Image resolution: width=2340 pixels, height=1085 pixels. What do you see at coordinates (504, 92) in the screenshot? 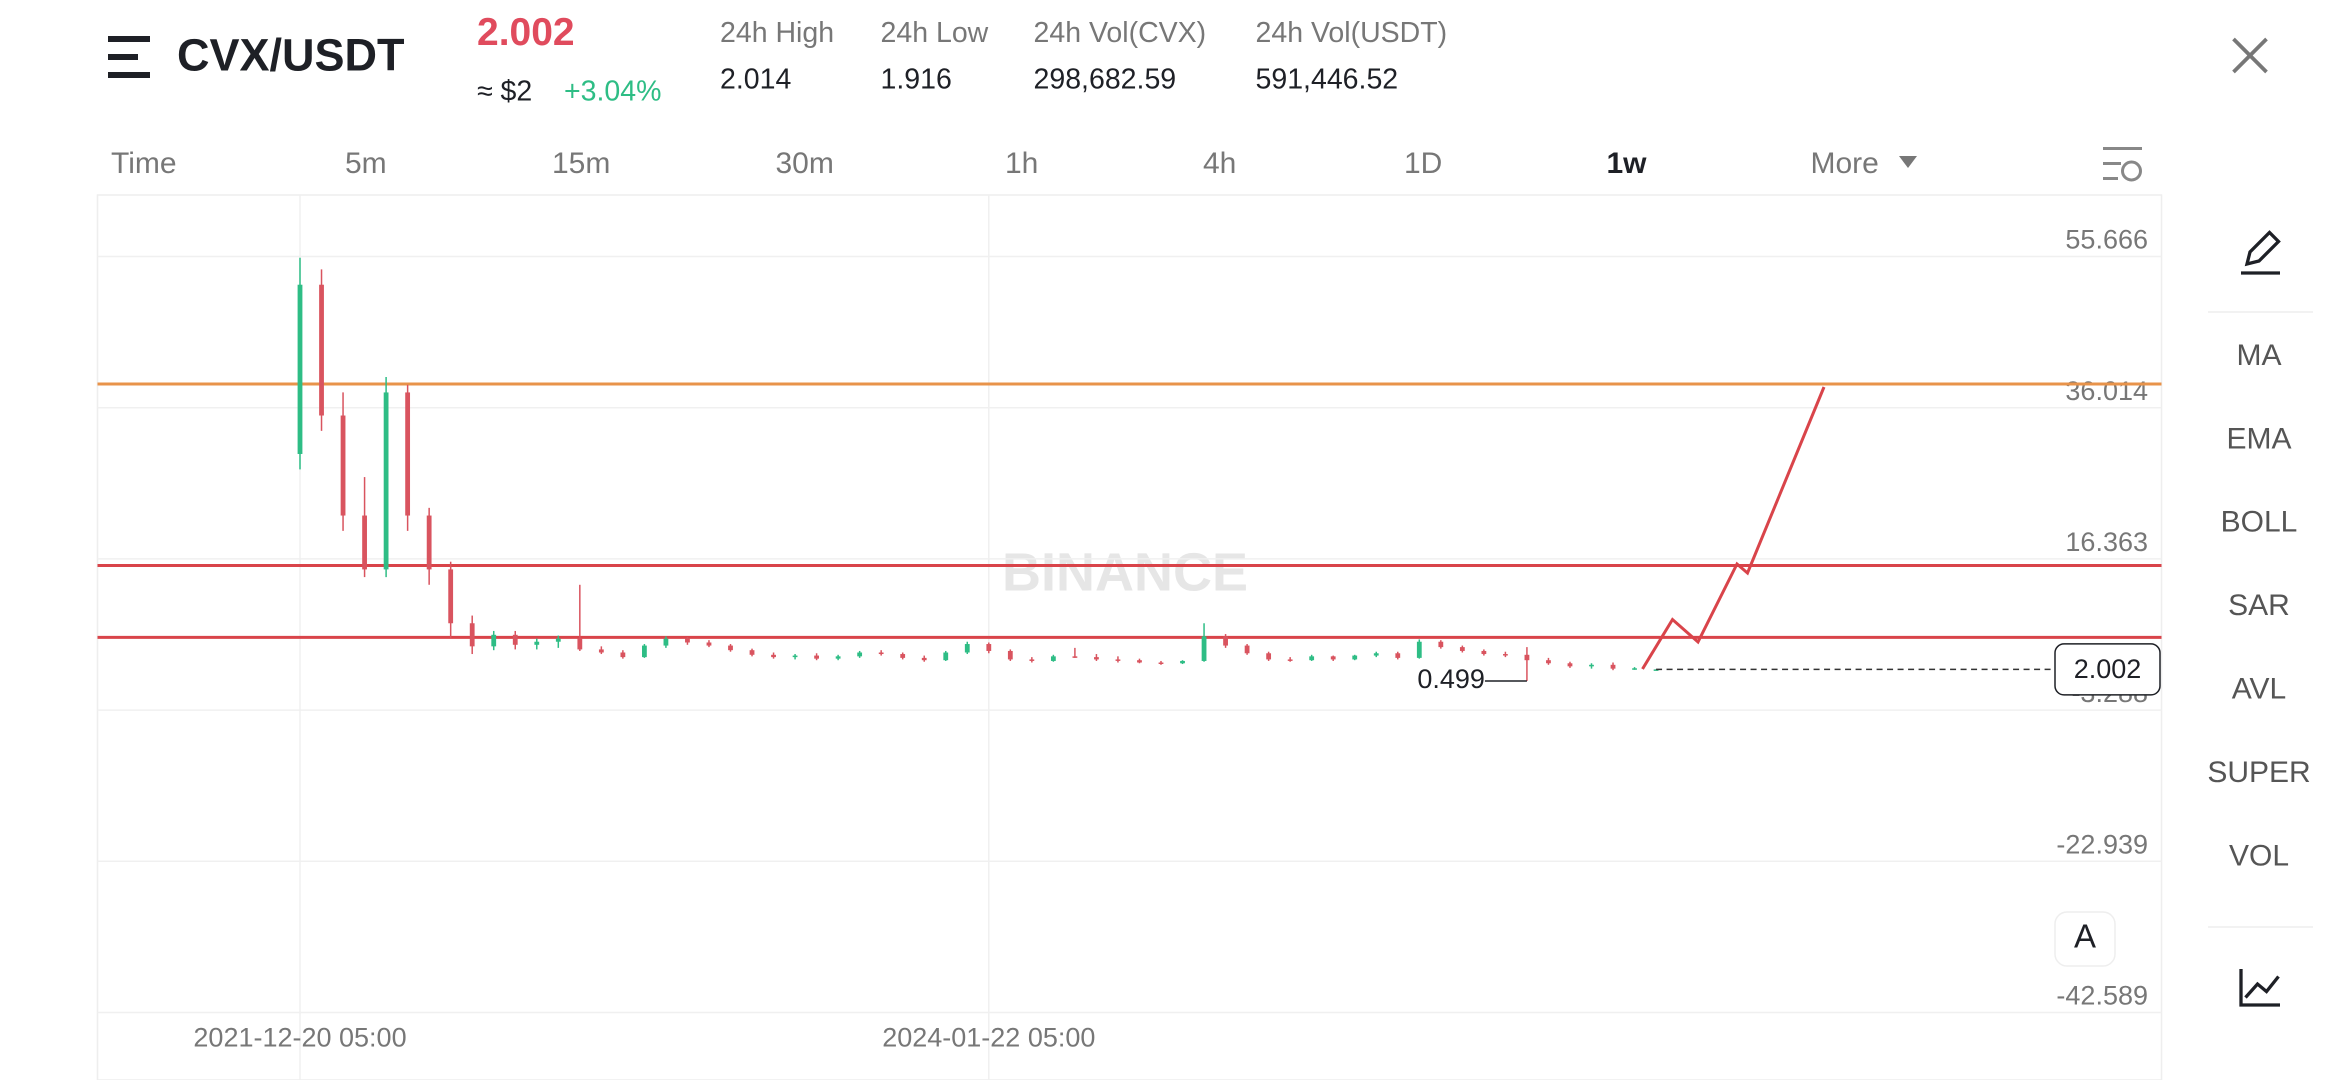
I see `approx-price: ≈ $2` at bounding box center [504, 92].